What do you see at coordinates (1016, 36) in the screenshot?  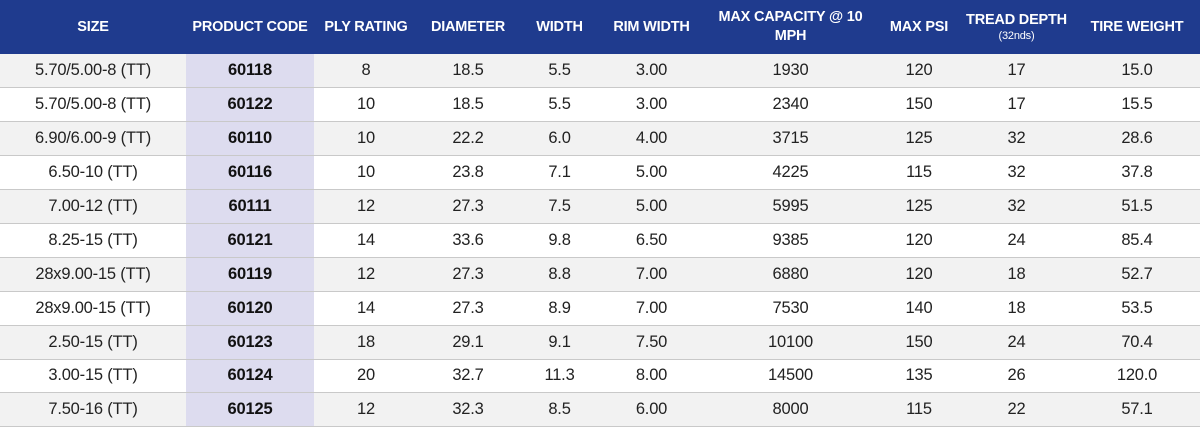 I see `header-tread-depth-unit: (32nds)` at bounding box center [1016, 36].